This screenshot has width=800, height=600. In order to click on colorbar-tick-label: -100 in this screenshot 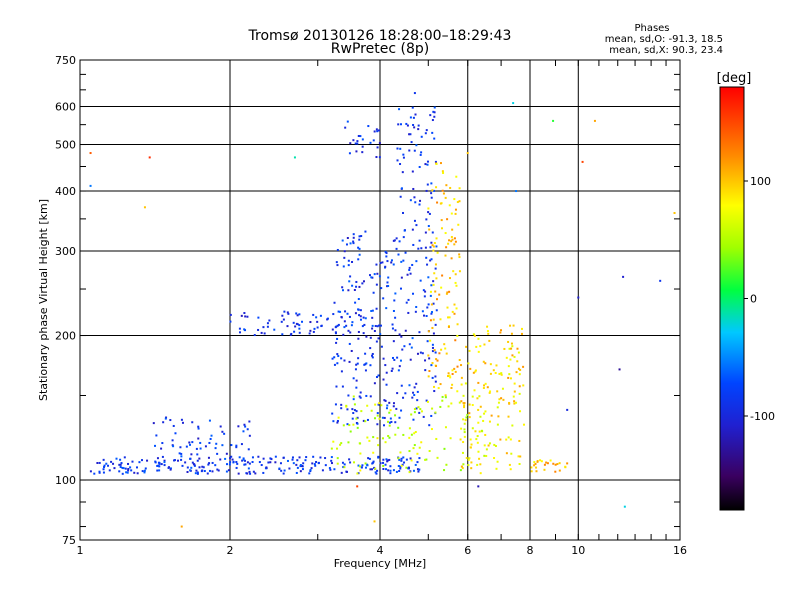, I will do `click(762, 416)`.